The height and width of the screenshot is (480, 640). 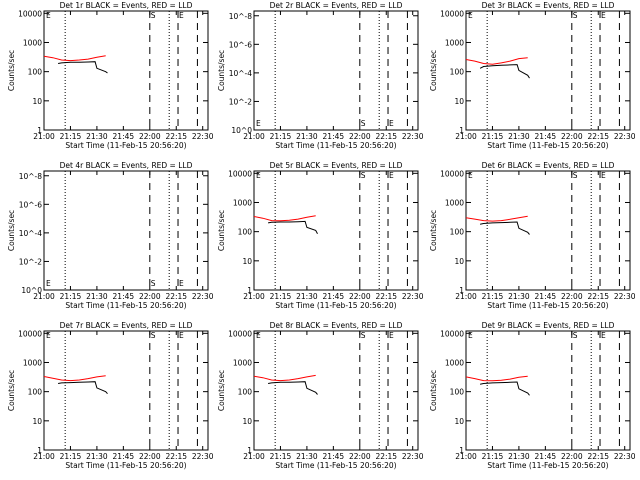 I want to click on panel-title: Det 2r BLACK = Events, RED = LLD, so click(x=336, y=5).